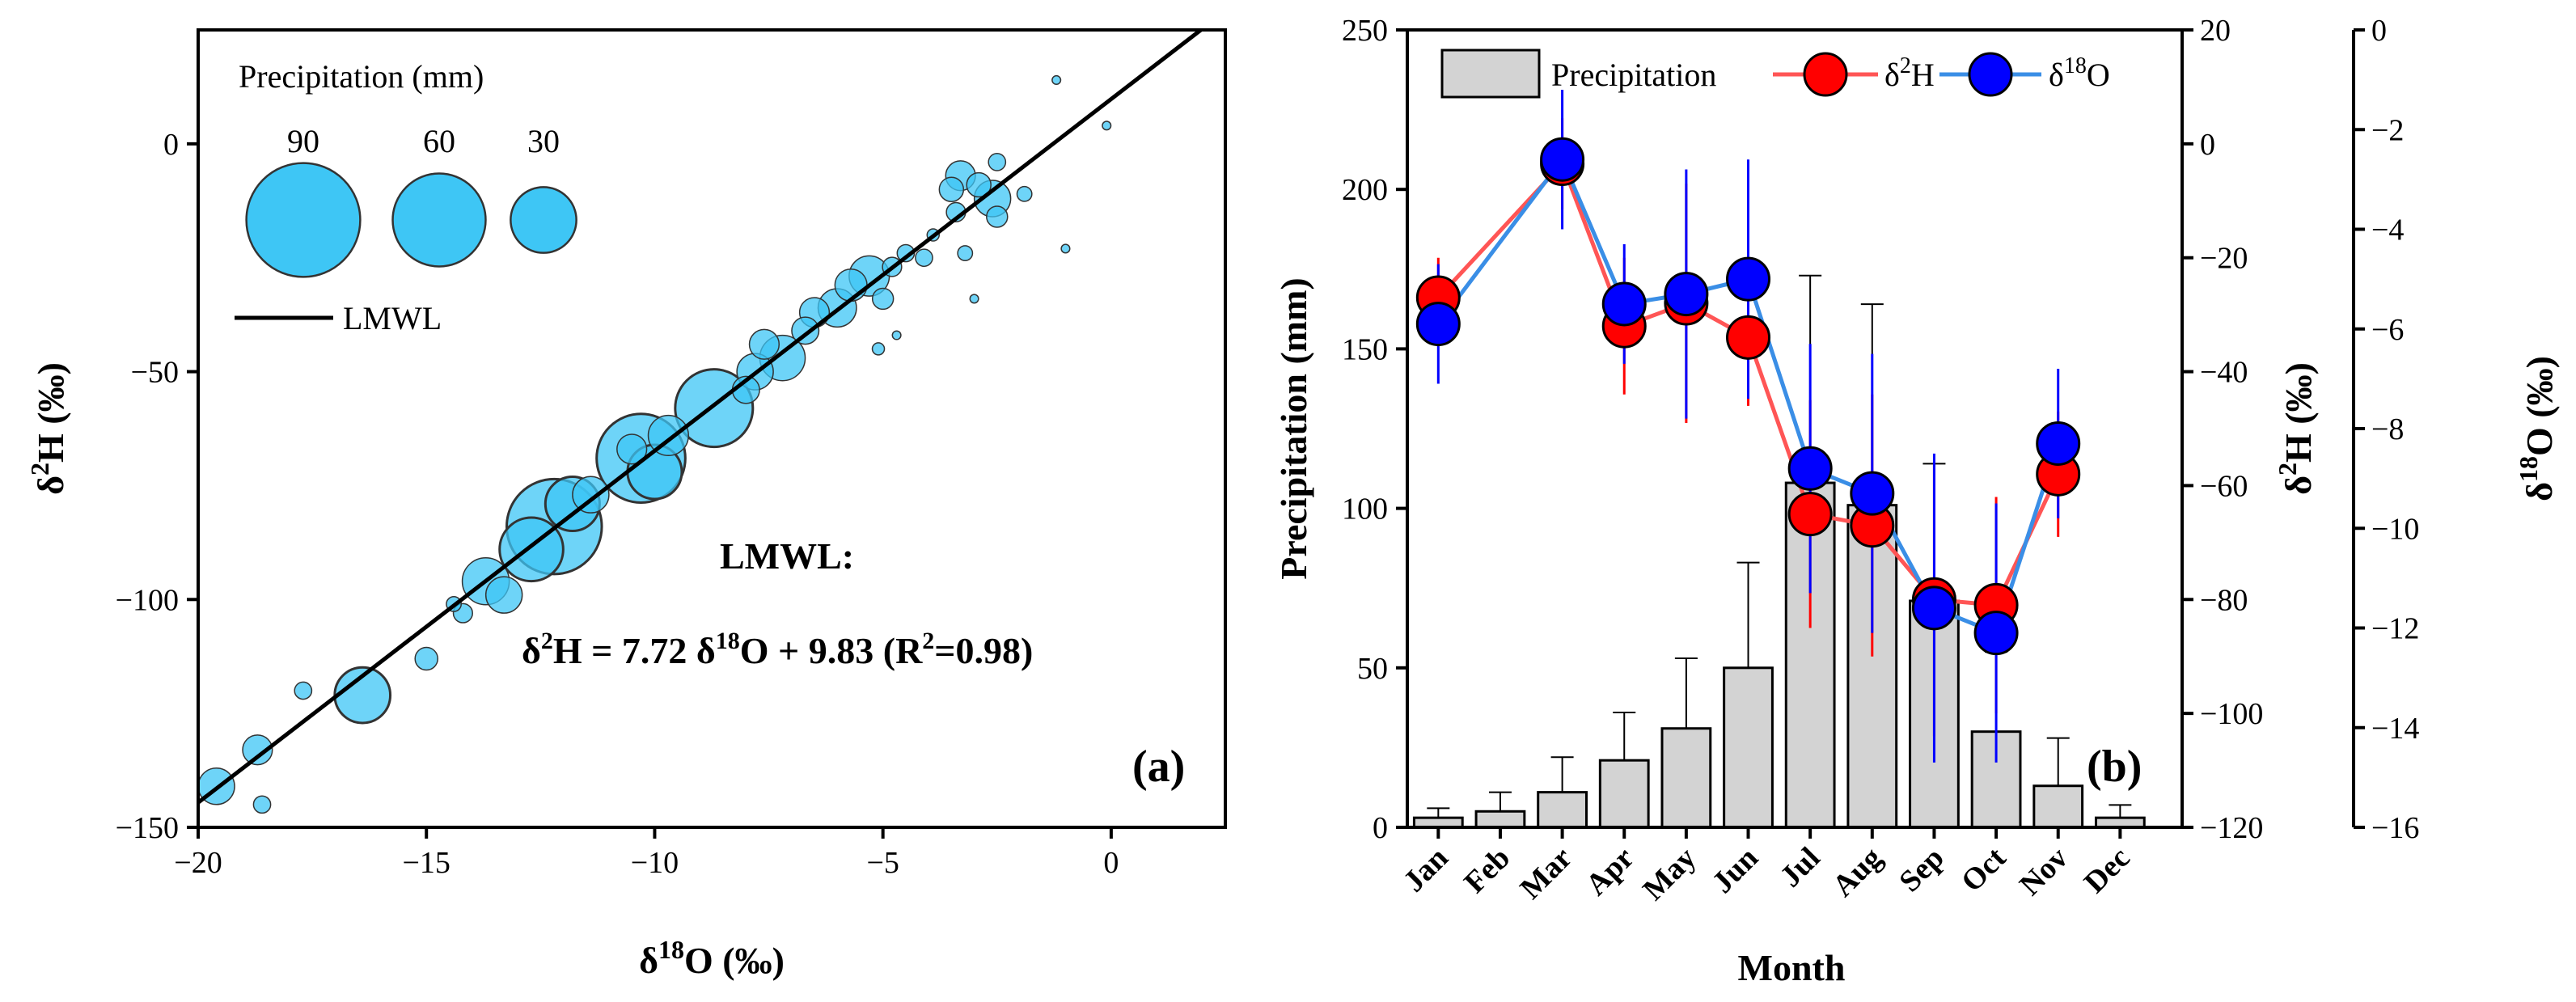 Image resolution: width=2576 pixels, height=1002 pixels. Describe the element at coordinates (2387, 130) in the screenshot. I see `d18O-tick-label--2: −2` at that location.